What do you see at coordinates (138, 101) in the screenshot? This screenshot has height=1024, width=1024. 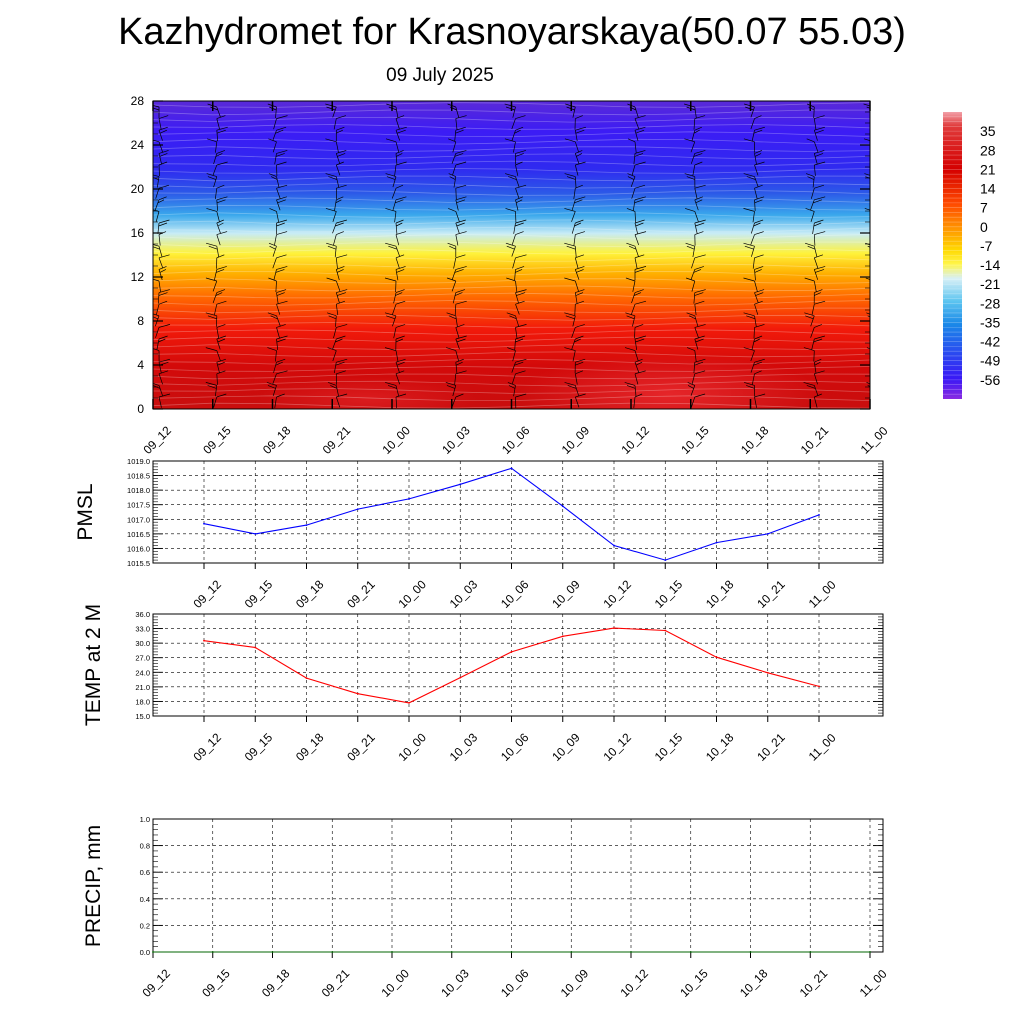 I see `y-tick-label: 28` at bounding box center [138, 101].